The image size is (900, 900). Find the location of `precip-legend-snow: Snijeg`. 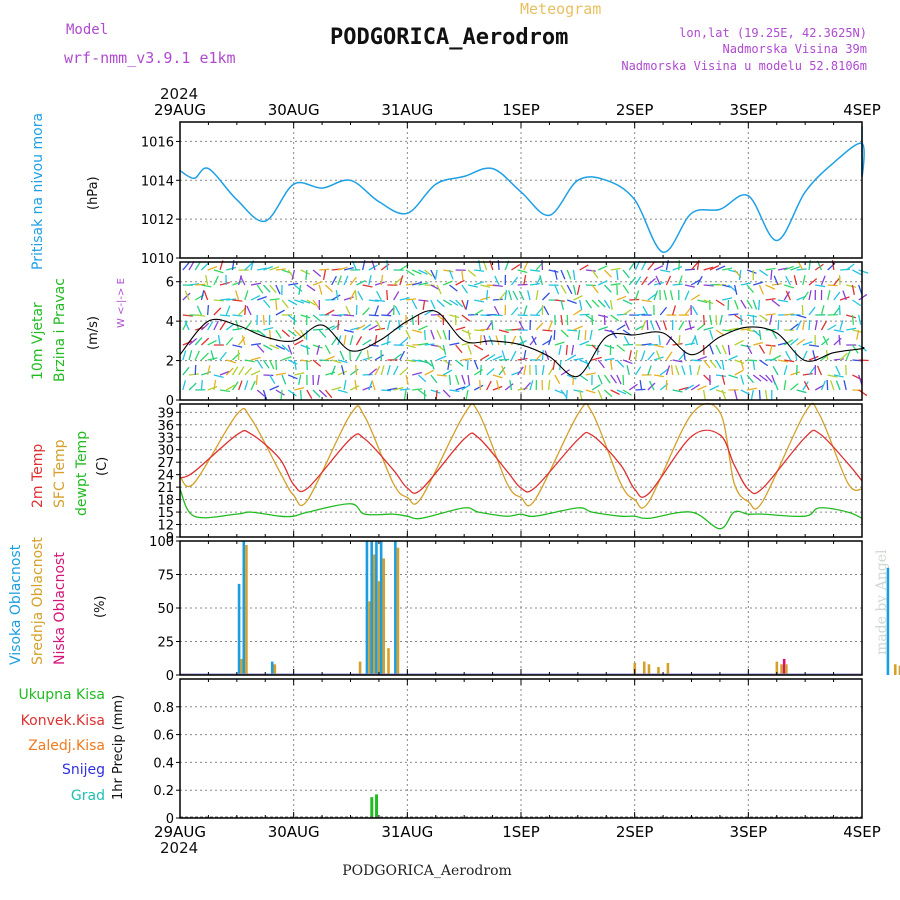

precip-legend-snow: Snijeg is located at coordinates (83, 770).